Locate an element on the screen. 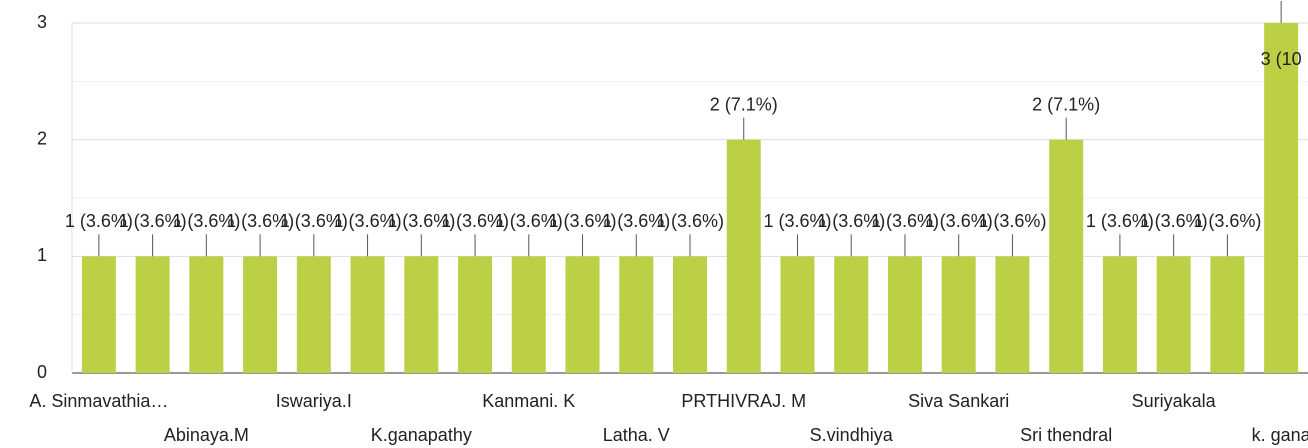 The width and height of the screenshot is (1308, 448). x-tick-label: Siva Sankari is located at coordinates (958, 401).